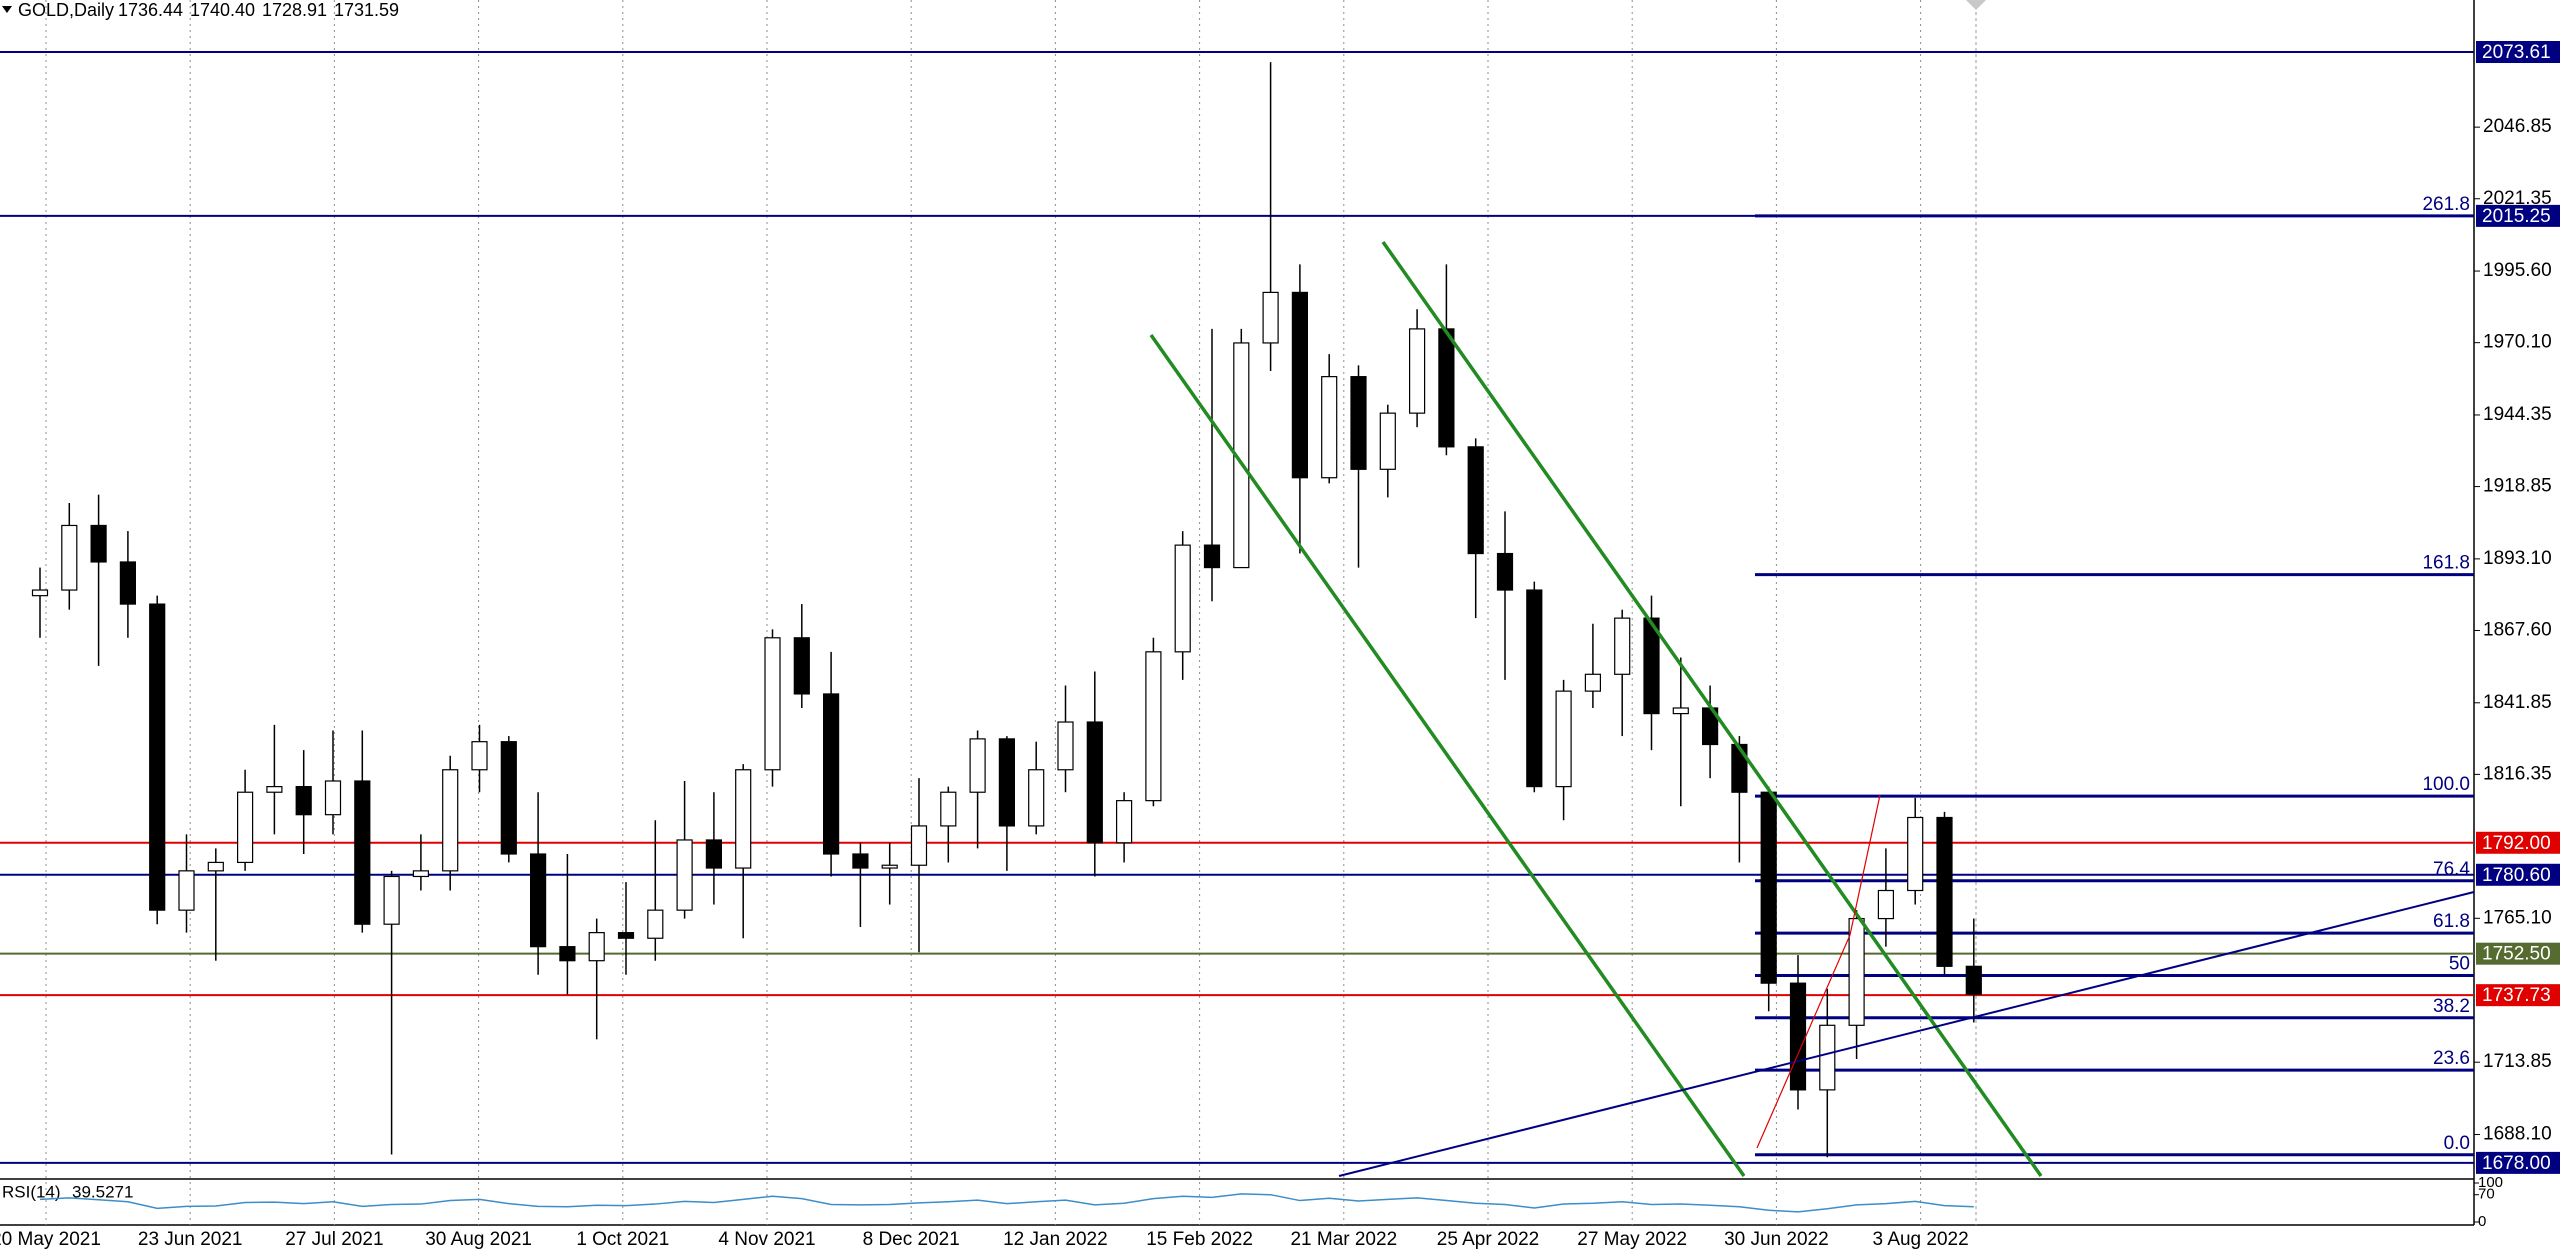 The image size is (2560, 1253). What do you see at coordinates (222, 10) in the screenshot?
I see `quote-high: 1740.40` at bounding box center [222, 10].